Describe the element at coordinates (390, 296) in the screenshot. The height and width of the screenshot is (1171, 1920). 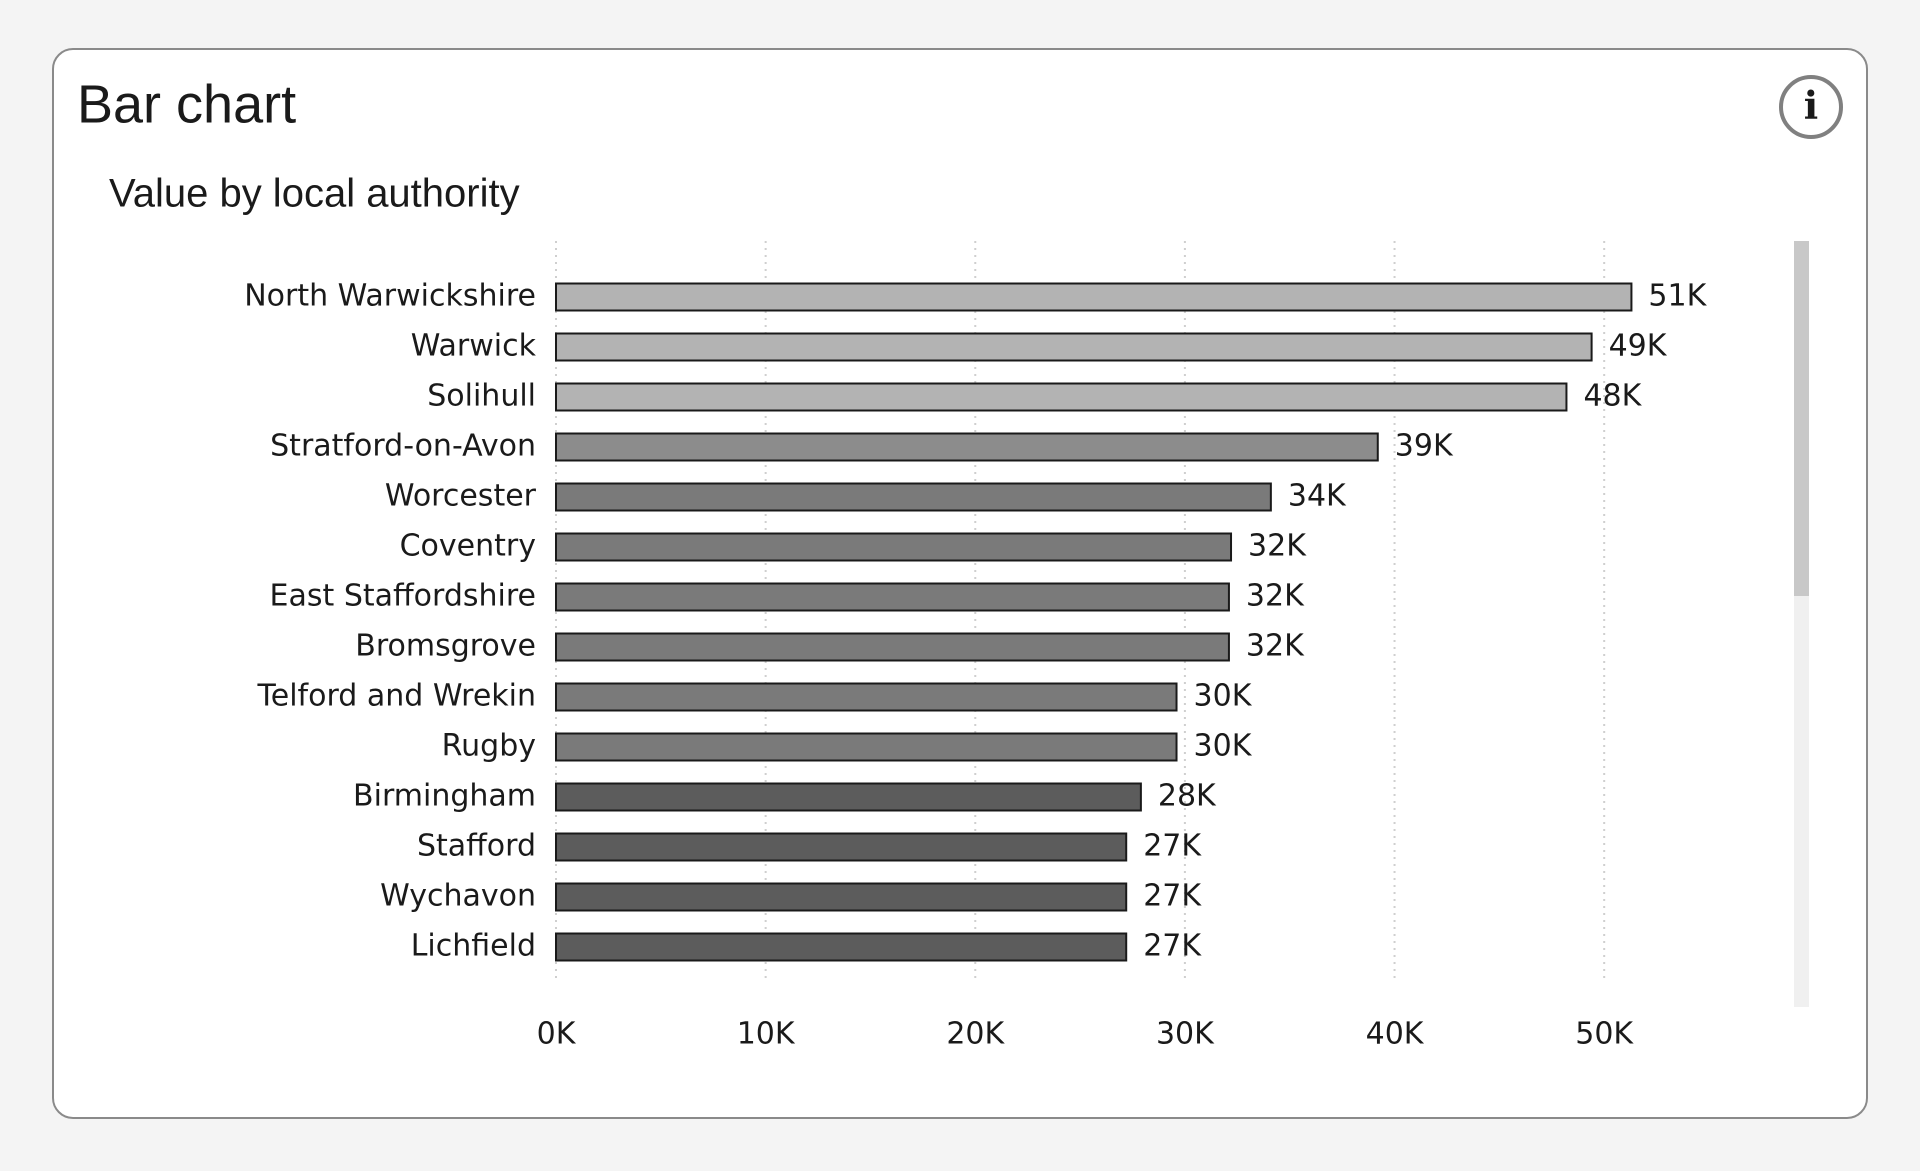
I see `y-tick-label: North Warwickshire` at that location.